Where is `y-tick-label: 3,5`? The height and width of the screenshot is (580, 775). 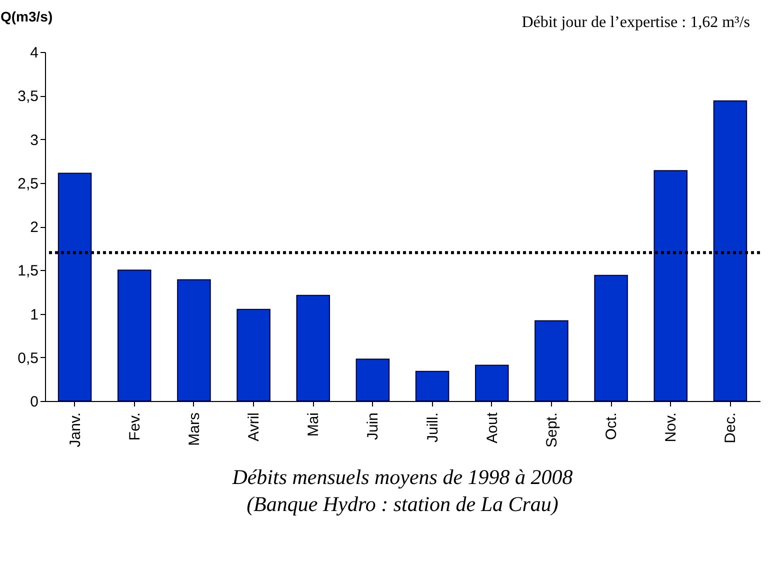
y-tick-label: 3,5 is located at coordinates (28, 97).